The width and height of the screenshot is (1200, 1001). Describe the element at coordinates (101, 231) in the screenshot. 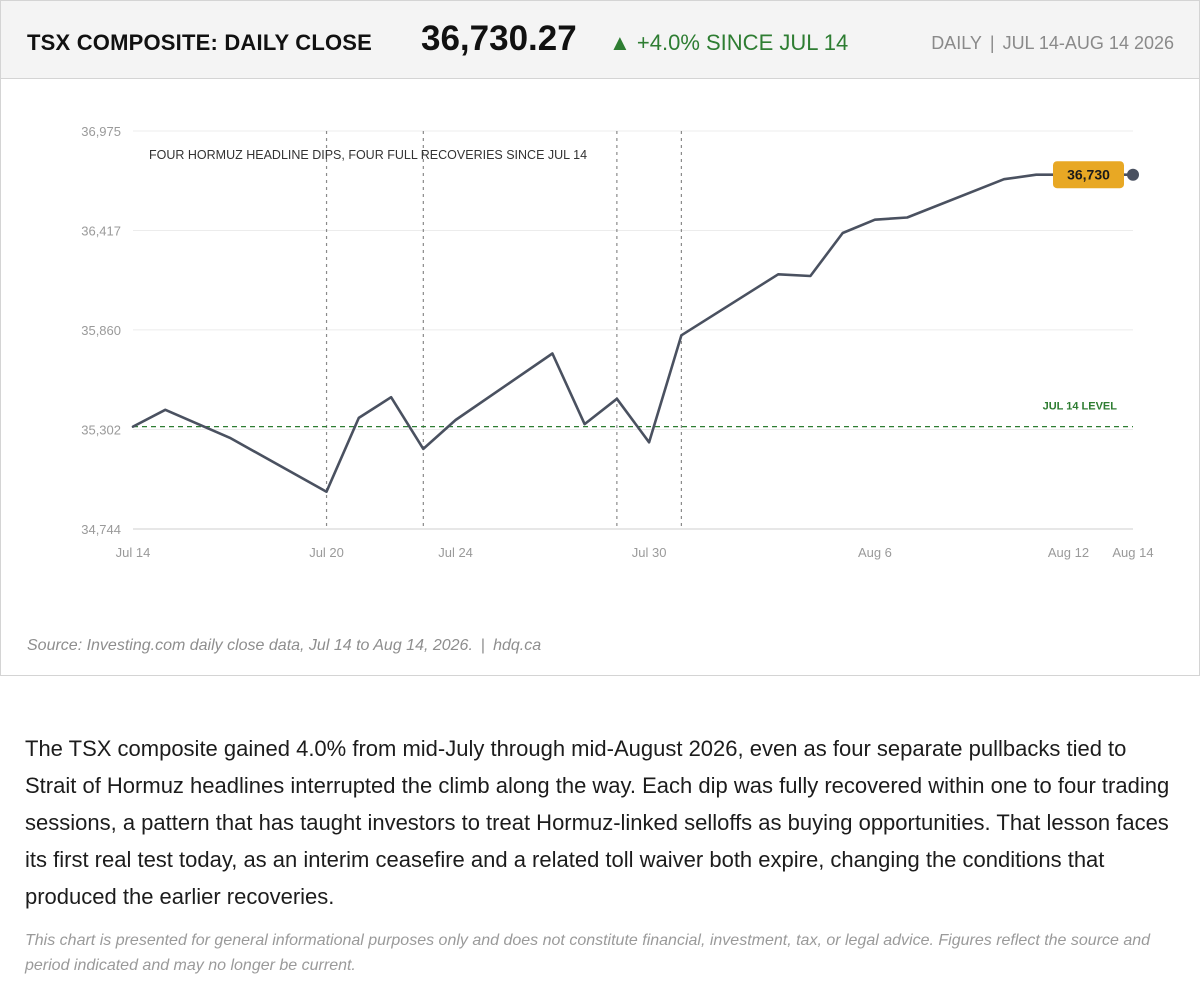

I see `y-tick-label: 36,417` at that location.